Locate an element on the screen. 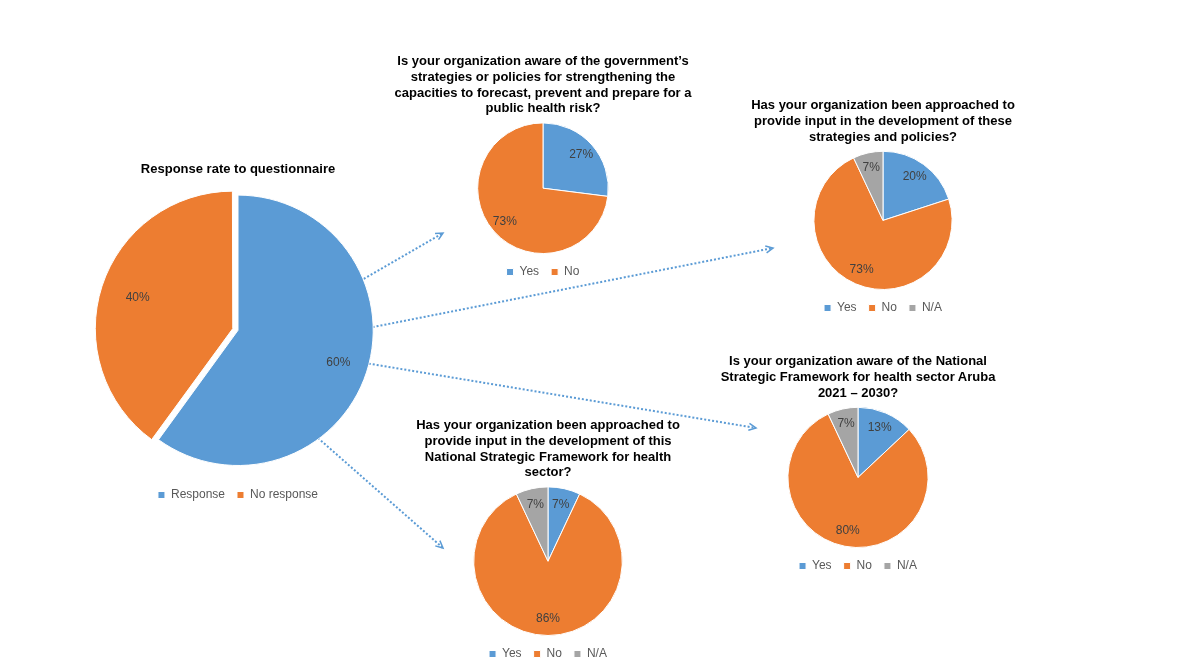  chart-title: Is your organization aware of the National Strategic Framework for health sector Aruba 2021 – 2030? is located at coordinates (858, 376).